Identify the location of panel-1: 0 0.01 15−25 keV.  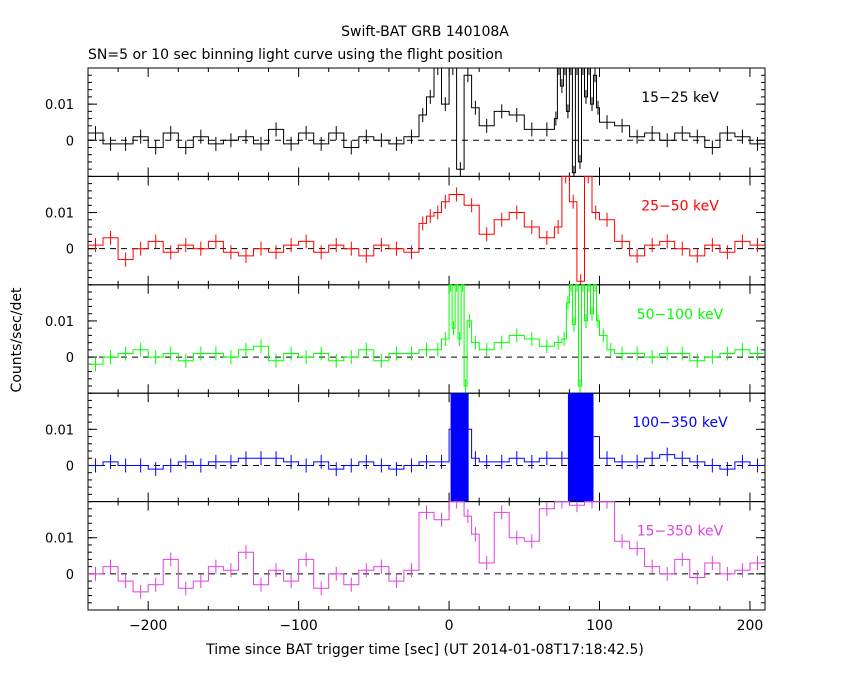
(405, 122).